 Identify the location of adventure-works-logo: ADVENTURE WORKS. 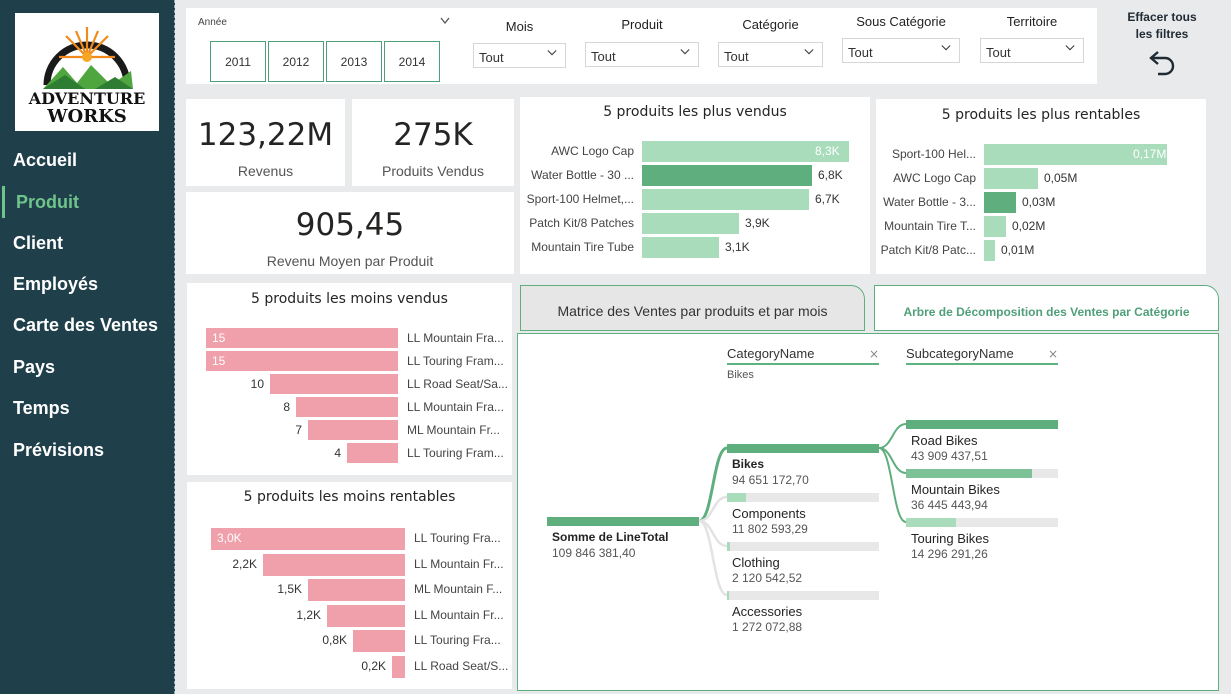
(87, 72).